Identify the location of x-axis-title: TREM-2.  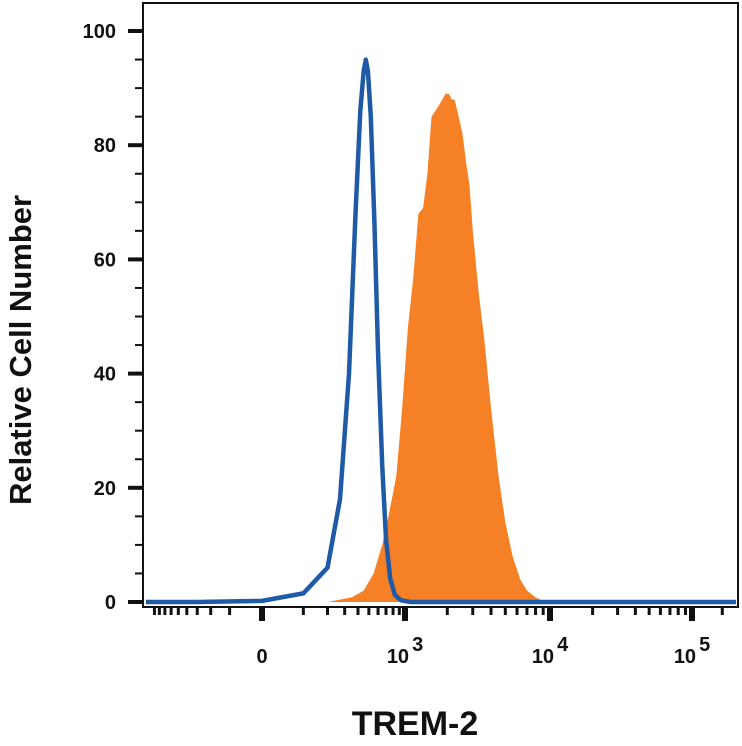
(415, 724).